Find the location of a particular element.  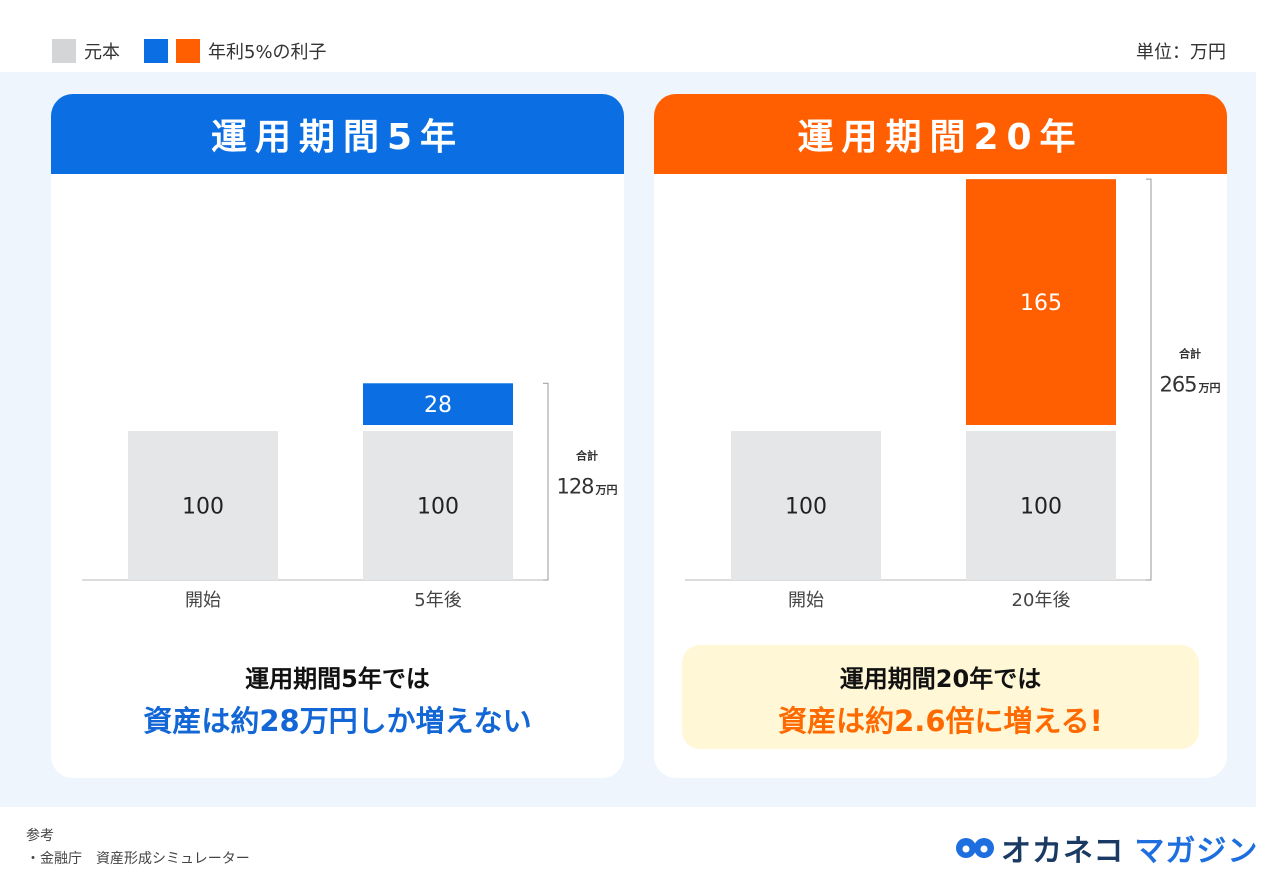

logo-text-okaneko: オカネコ is located at coordinates (1063, 851).